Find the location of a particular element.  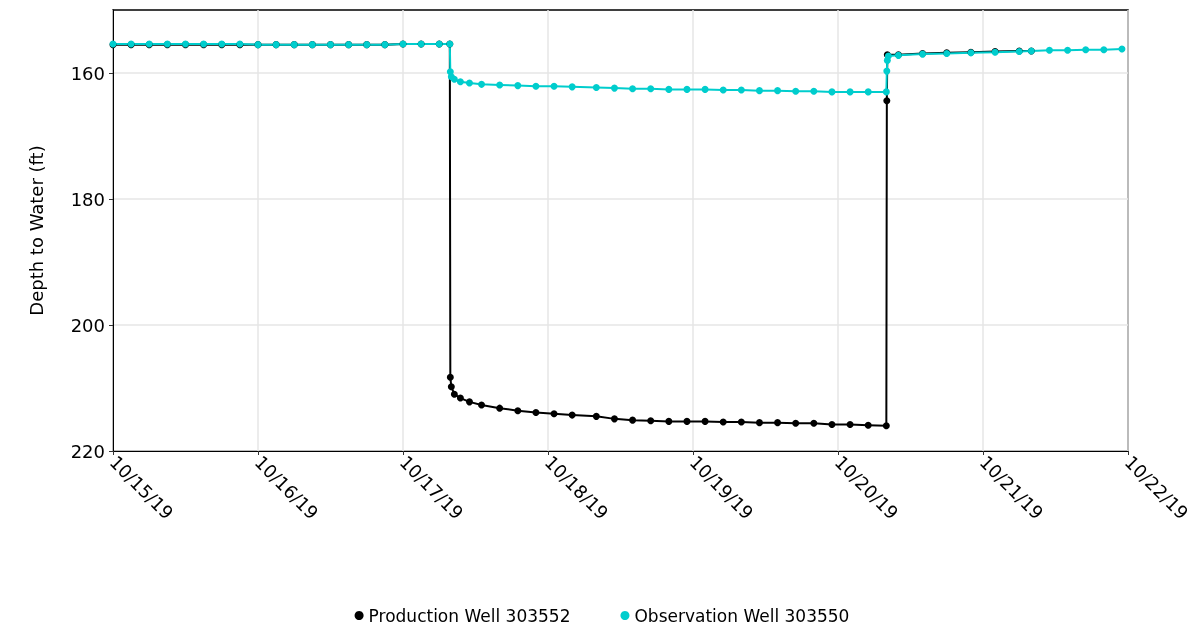

y-tick-label: 180 is located at coordinates (87, 199).